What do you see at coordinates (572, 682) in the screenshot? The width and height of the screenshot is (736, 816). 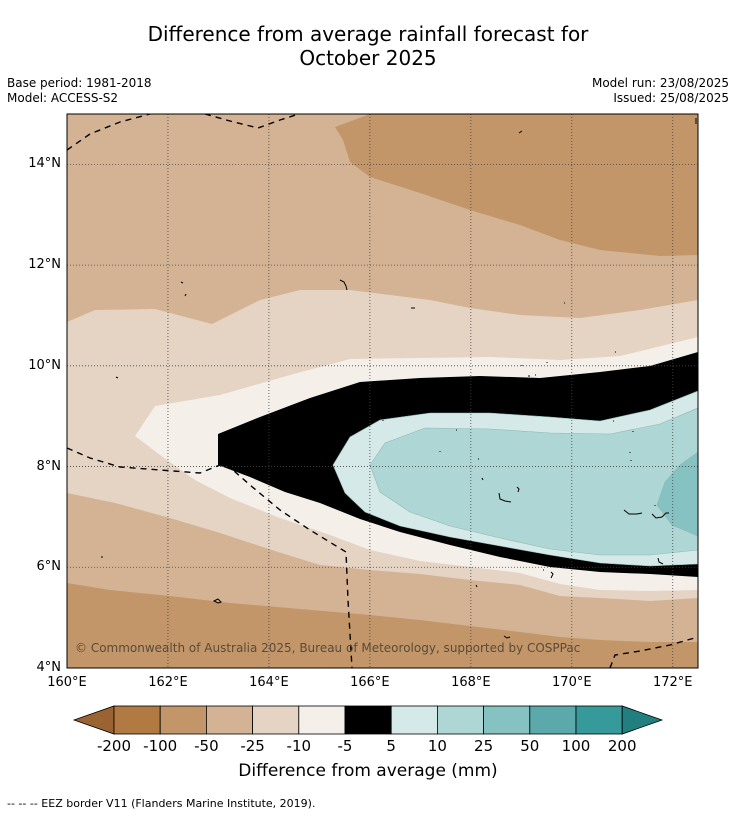 I see `longitude-label: 170°E` at bounding box center [572, 682].